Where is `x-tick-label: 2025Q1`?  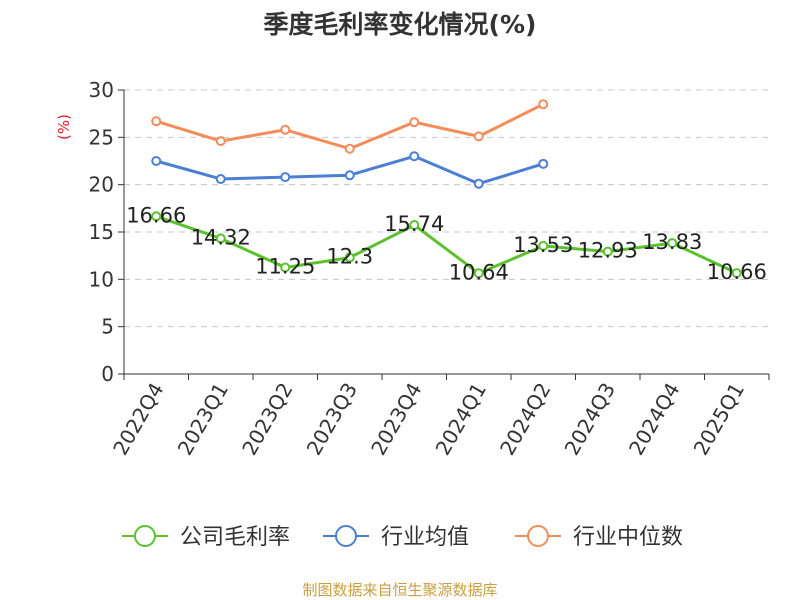 x-tick-label: 2025Q1 is located at coordinates (719, 419).